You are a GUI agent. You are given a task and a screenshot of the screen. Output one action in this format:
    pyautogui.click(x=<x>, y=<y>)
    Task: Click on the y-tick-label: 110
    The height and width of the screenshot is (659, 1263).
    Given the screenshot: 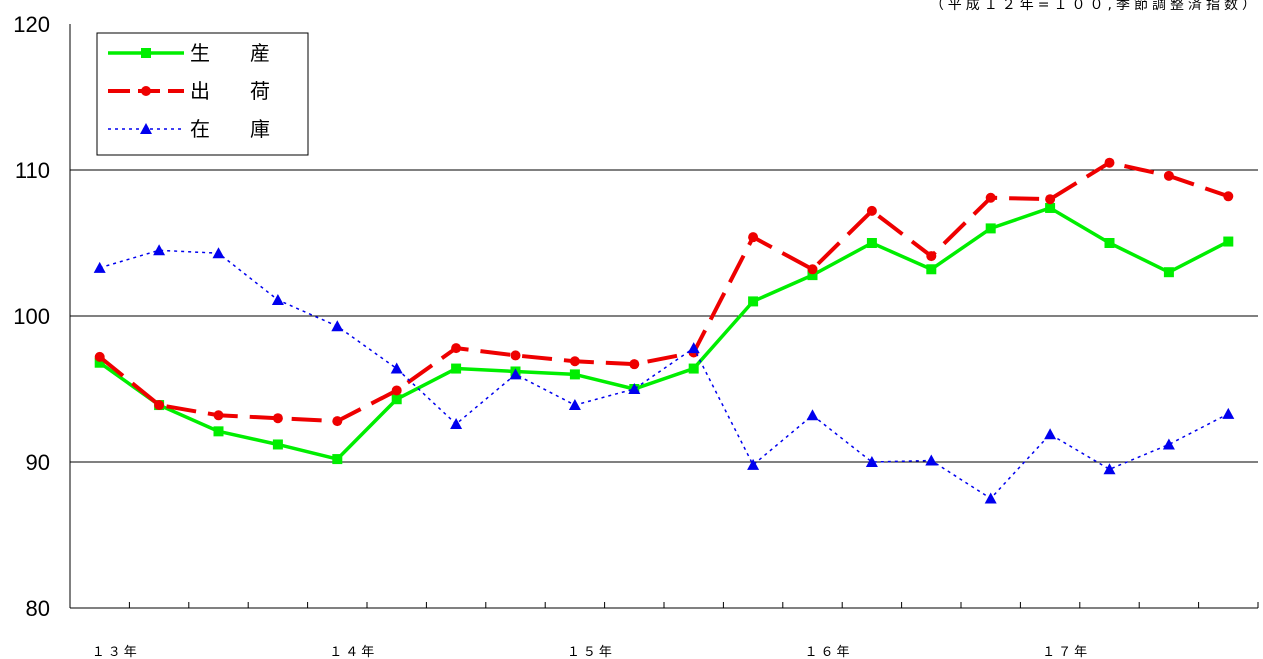 What is the action you would take?
    pyautogui.click(x=32, y=170)
    